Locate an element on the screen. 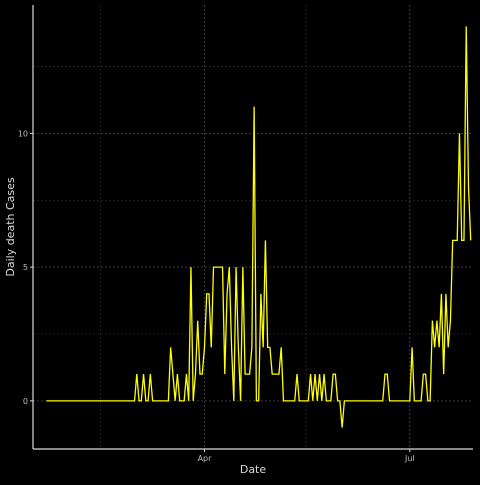  y-axis-label: Daily death Cases is located at coordinates (10, 227).